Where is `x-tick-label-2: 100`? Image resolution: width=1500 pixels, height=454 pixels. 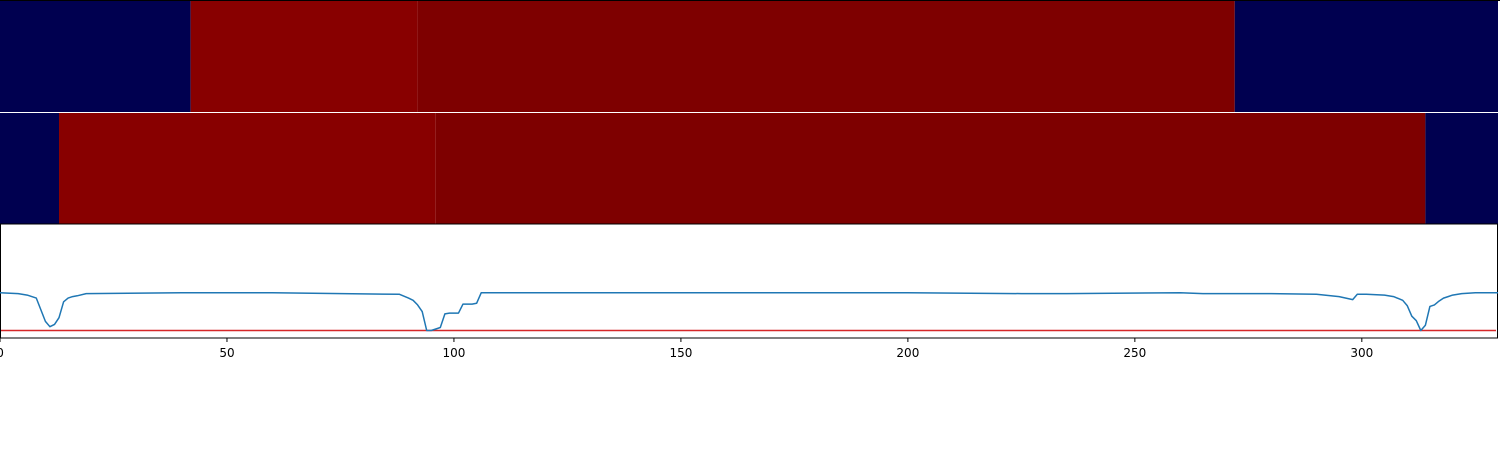 x-tick-label-2: 100 is located at coordinates (453, 353).